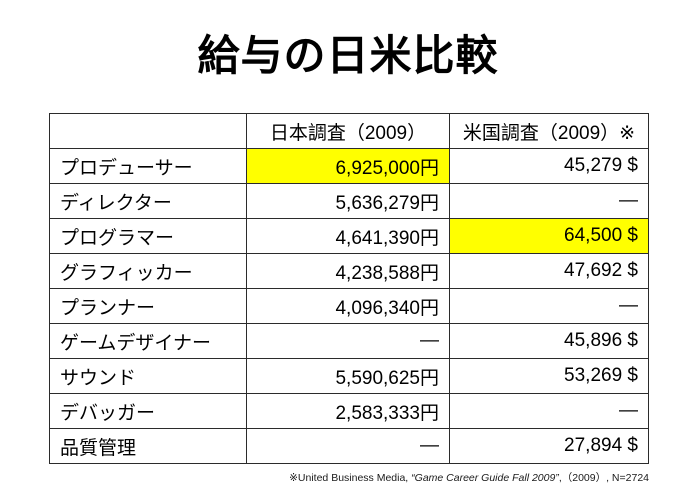 This screenshot has height=496, width=696. What do you see at coordinates (350, 478) in the screenshot?
I see `footnote-prefix: ※United Business Media,` at bounding box center [350, 478].